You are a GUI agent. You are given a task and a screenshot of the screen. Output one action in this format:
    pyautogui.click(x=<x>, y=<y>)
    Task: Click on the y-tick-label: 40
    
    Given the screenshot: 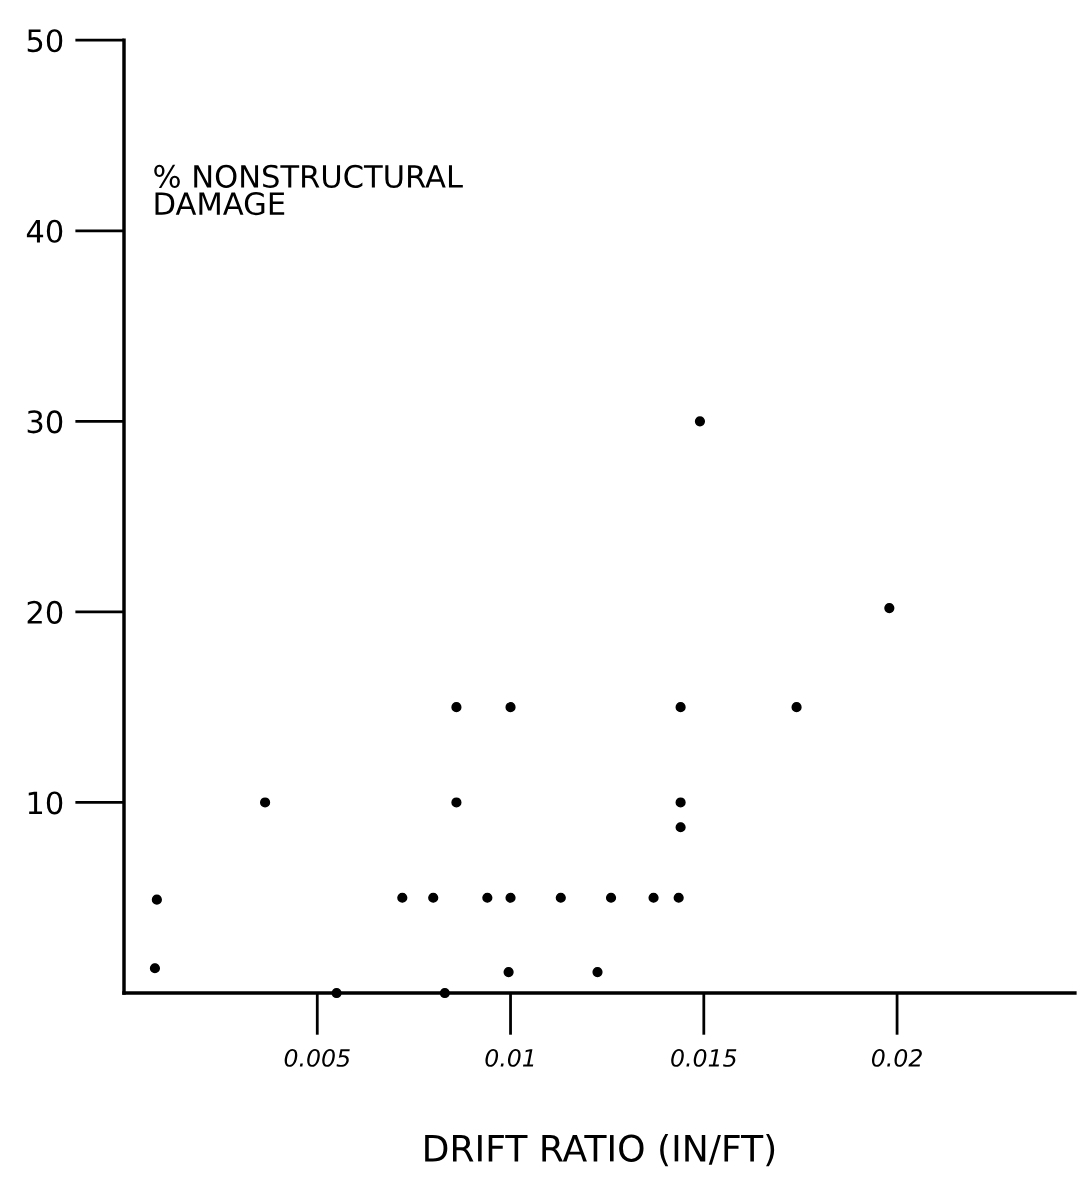 What is the action you would take?
    pyautogui.click(x=44, y=231)
    